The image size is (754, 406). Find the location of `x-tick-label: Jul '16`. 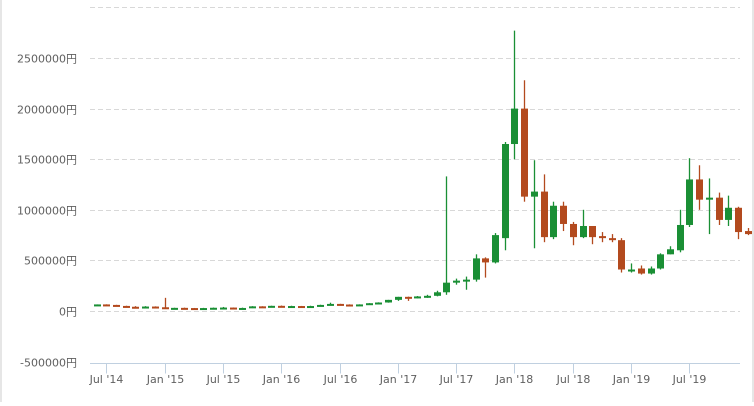

x-tick-label: Jul '16 is located at coordinates (340, 379).